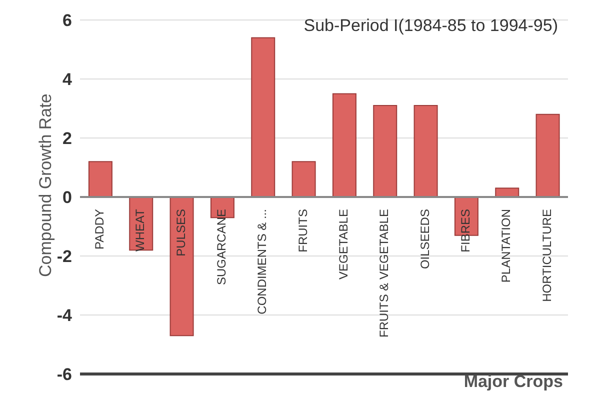 The width and height of the screenshot is (589, 406). Describe the element at coordinates (64, 316) in the screenshot. I see `y-tick-label: -4` at that location.